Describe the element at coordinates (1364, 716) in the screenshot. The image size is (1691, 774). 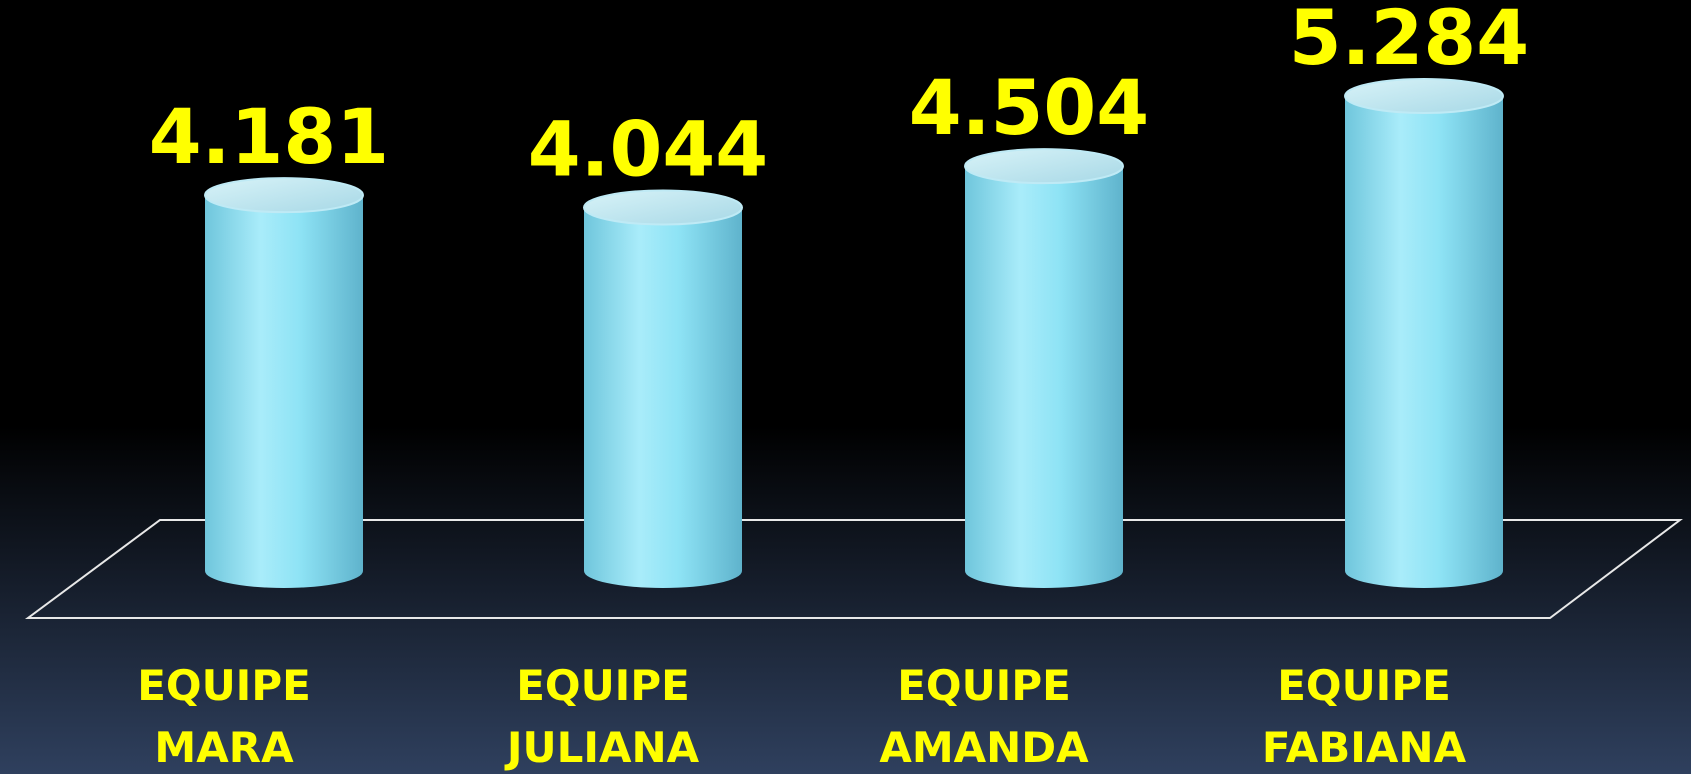
I see `x-tick-label: EQUIPE FABIANA` at that location.